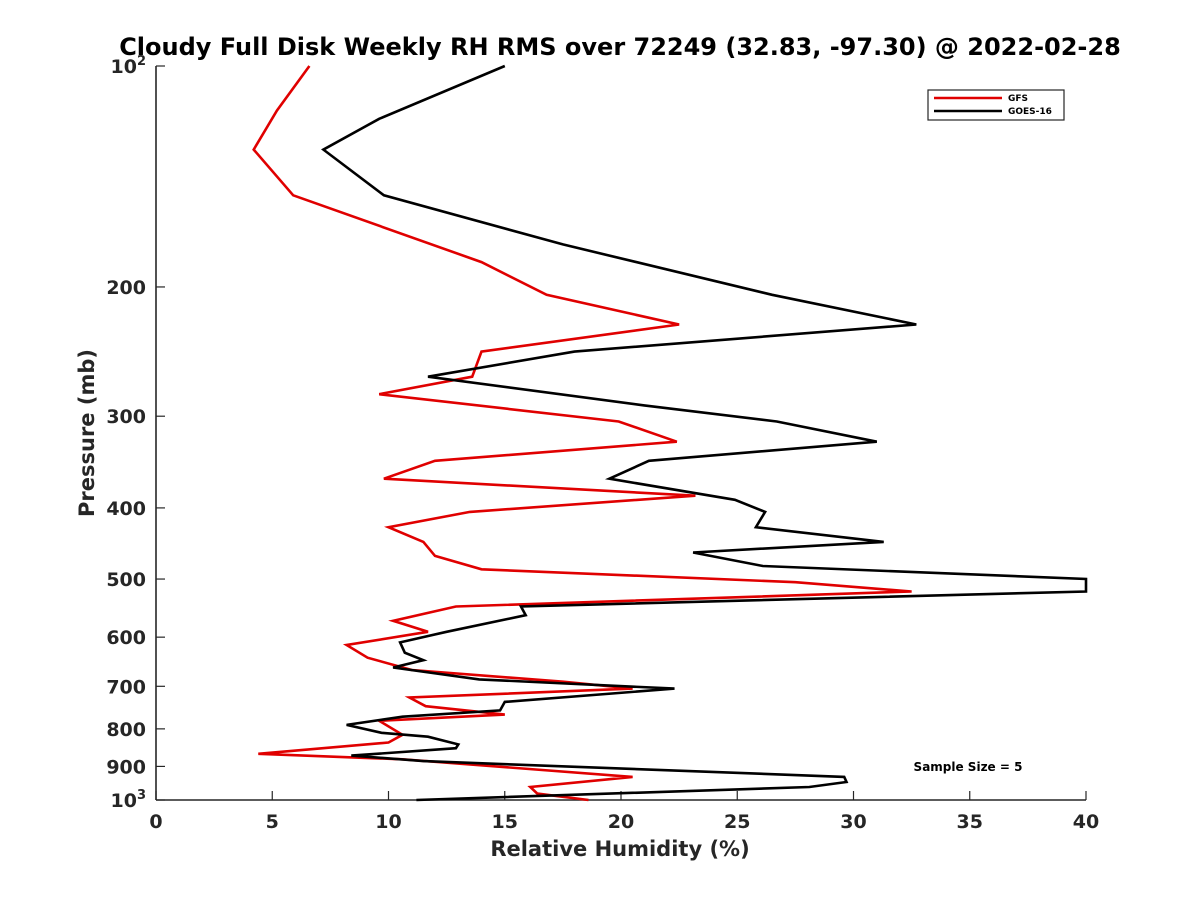 This screenshot has height=900, width=1200. What do you see at coordinates (737, 822) in the screenshot?
I see `x-tick-label: 25` at bounding box center [737, 822].